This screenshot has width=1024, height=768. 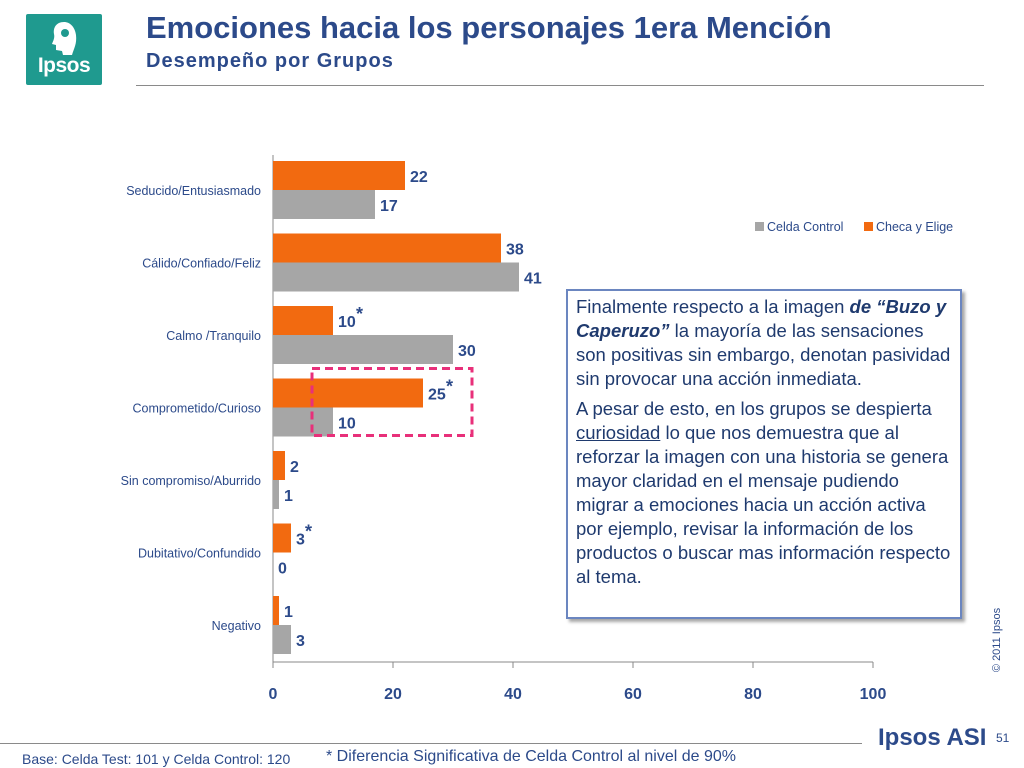 What do you see at coordinates (196, 409) in the screenshot?
I see `category-label: Comprometido/Curioso` at bounding box center [196, 409].